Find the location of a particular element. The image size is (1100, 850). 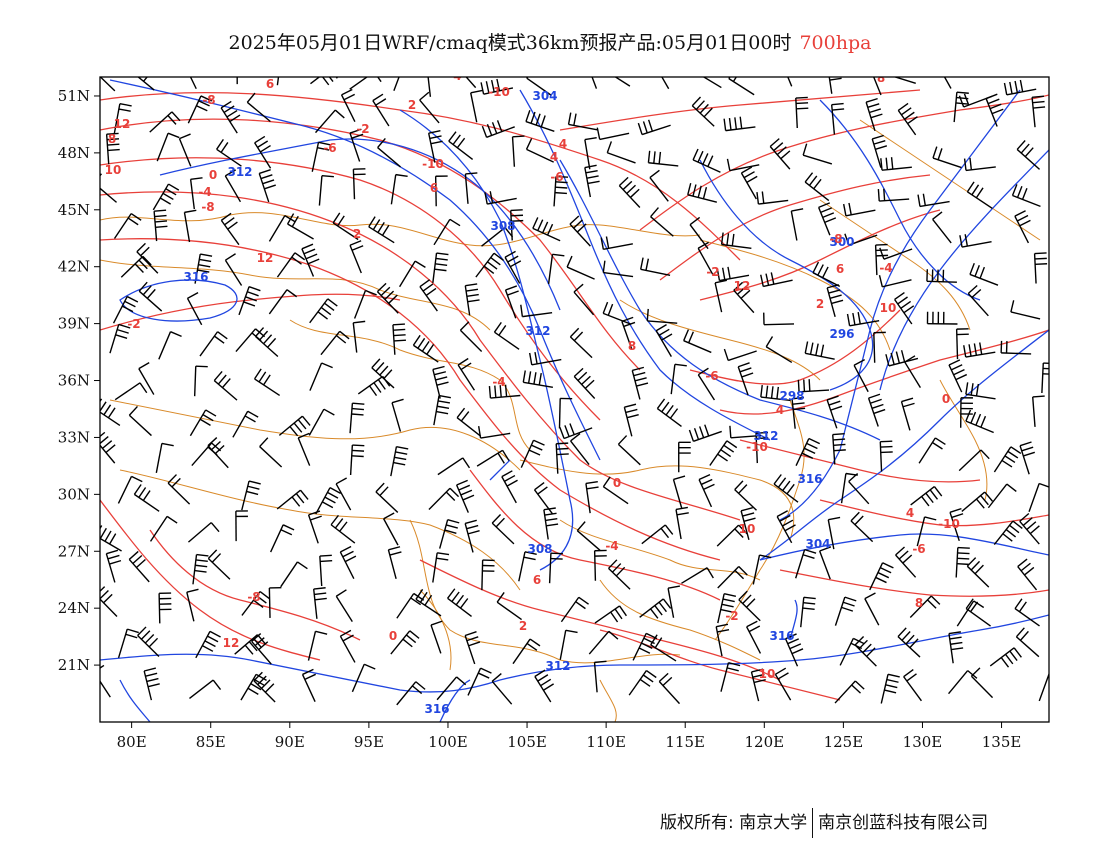

temperature-contour-label: -6 is located at coordinates (711, 376).